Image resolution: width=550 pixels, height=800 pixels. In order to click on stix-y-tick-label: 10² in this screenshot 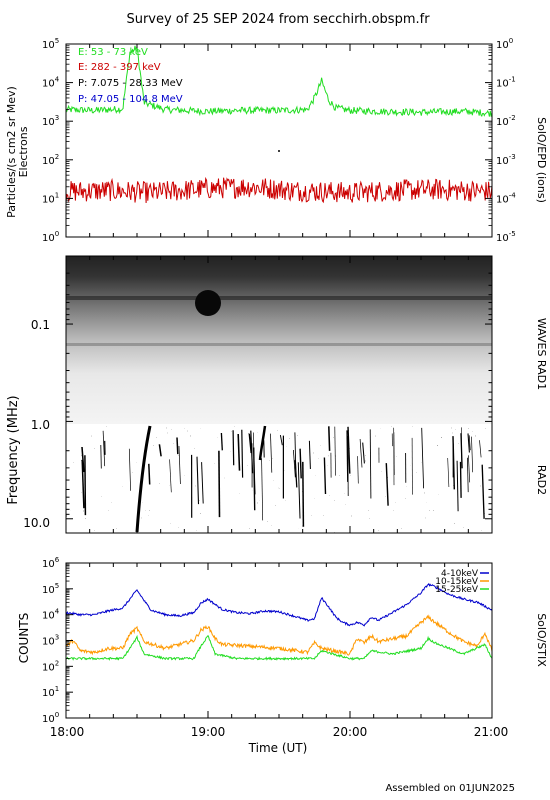, I will do `click(50, 666)`.